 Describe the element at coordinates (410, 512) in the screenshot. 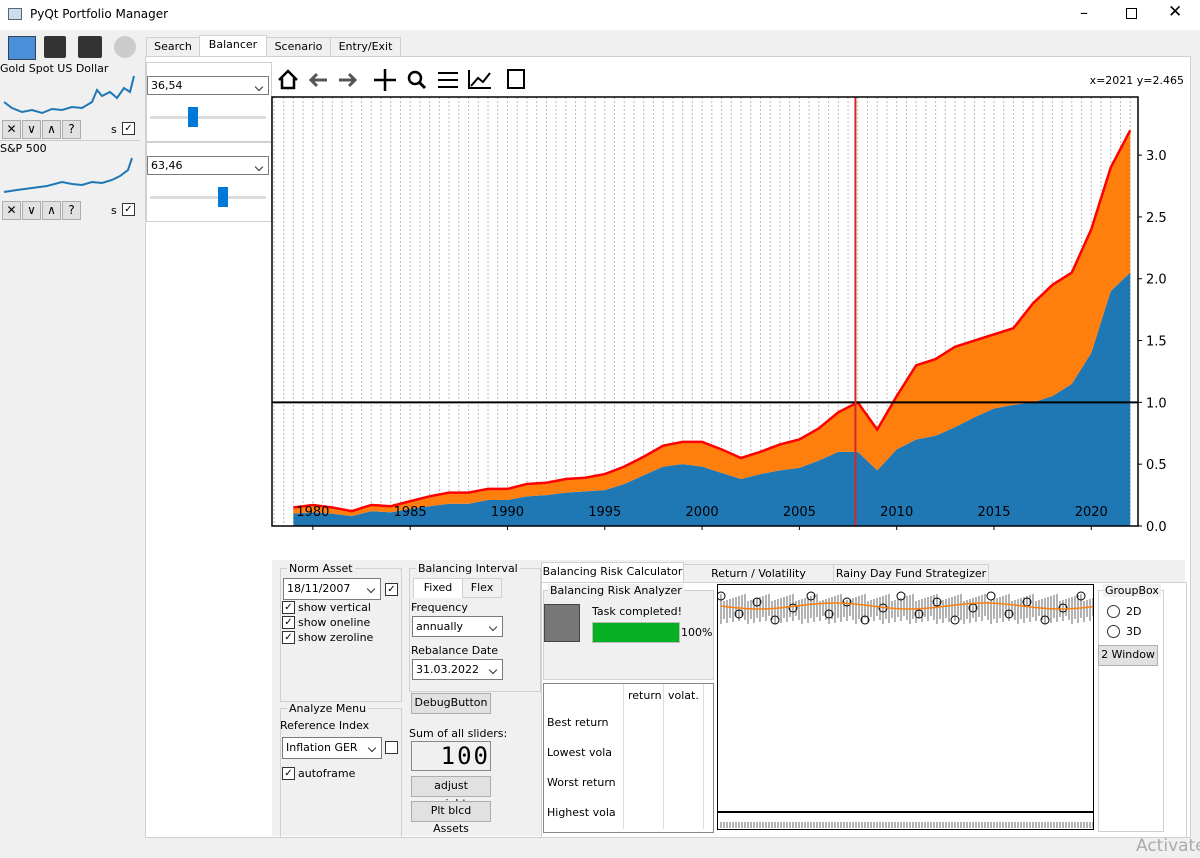

I see `x-tick-label: 1985` at that location.